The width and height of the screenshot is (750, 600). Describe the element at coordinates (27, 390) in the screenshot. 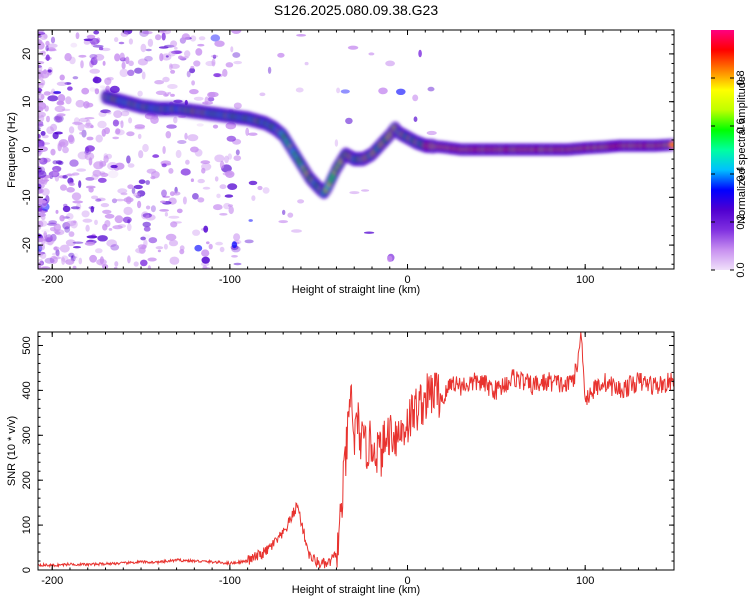

I see `y-tick-label: 400` at that location.